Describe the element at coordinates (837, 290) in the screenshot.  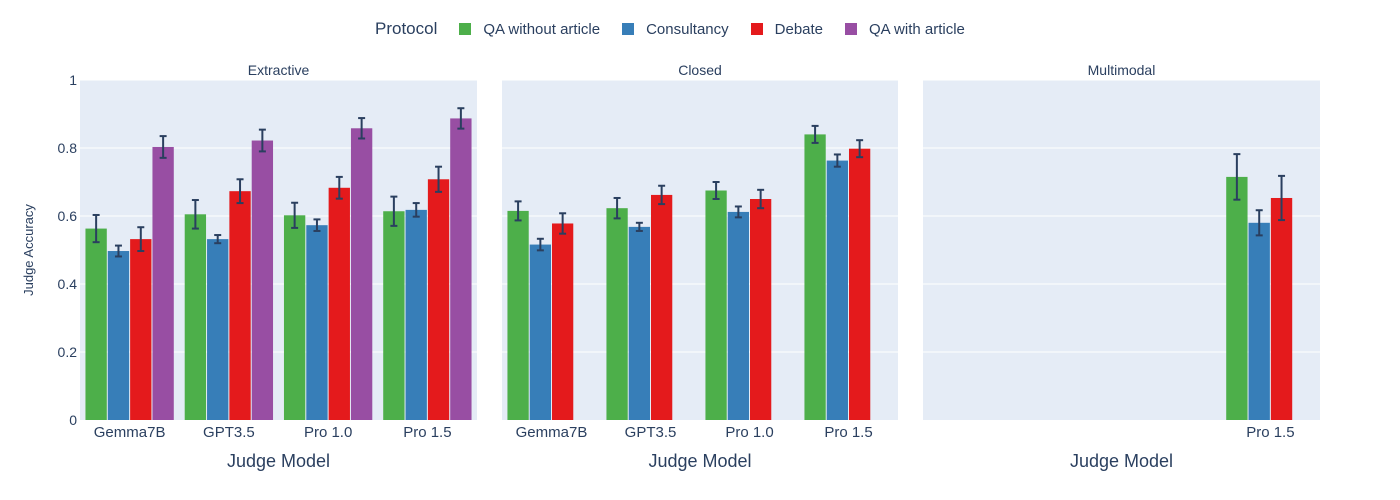
I see `bar-closed-pro-1-5-consultancy` at that location.